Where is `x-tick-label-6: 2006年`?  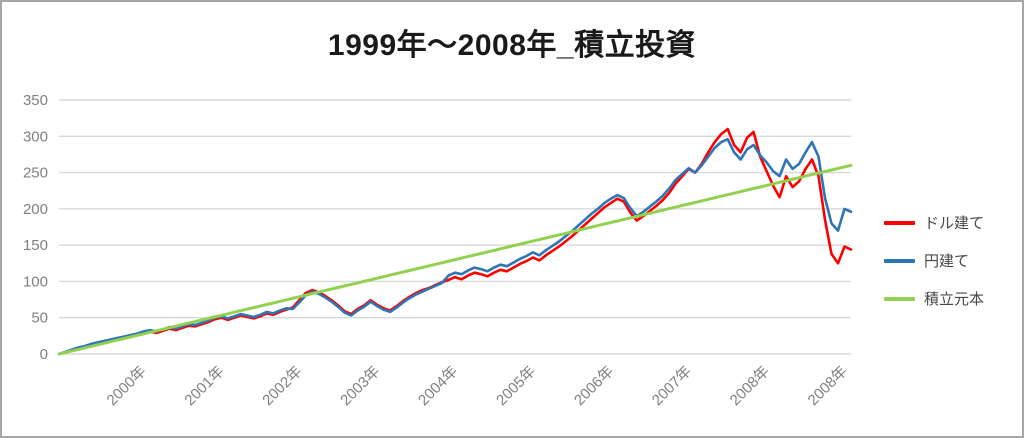 x-tick-label-6: 2006年 is located at coordinates (594, 386).